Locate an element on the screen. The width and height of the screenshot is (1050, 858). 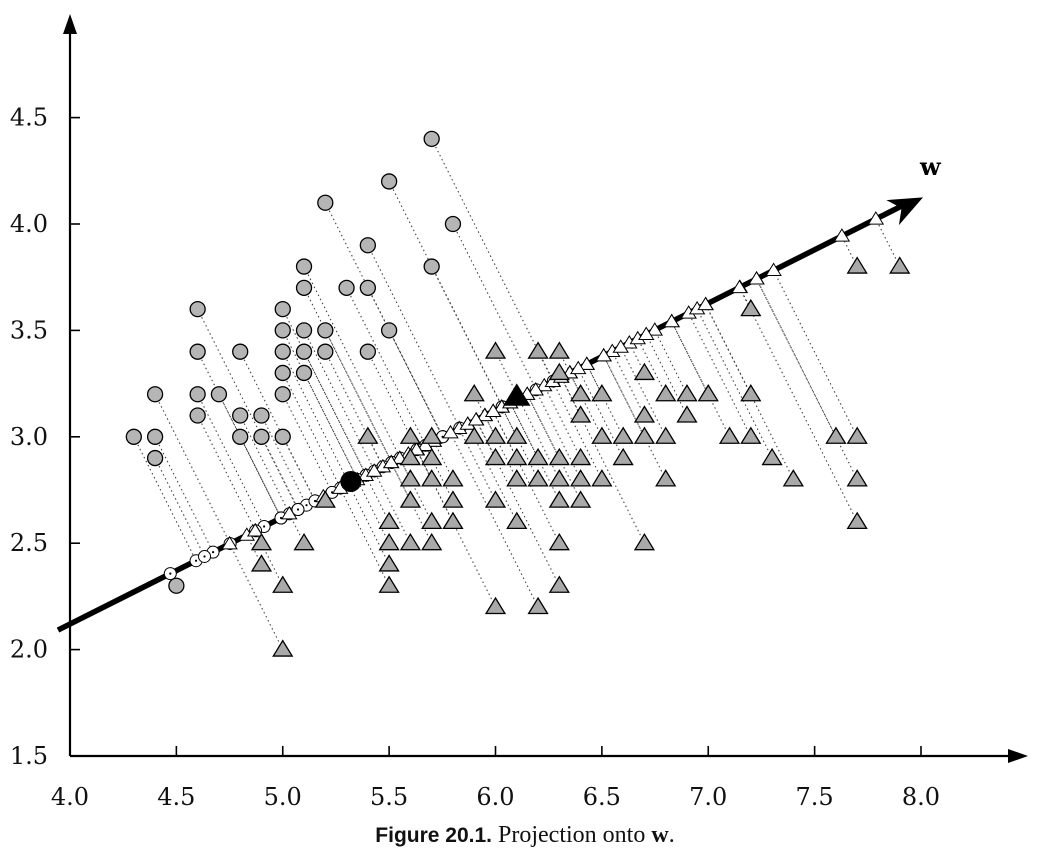
x-ticks: 4.0 4.5 5.0 5.5 6.0 6.5 7.0 7.5 8.0 is located at coordinates (495, 778).